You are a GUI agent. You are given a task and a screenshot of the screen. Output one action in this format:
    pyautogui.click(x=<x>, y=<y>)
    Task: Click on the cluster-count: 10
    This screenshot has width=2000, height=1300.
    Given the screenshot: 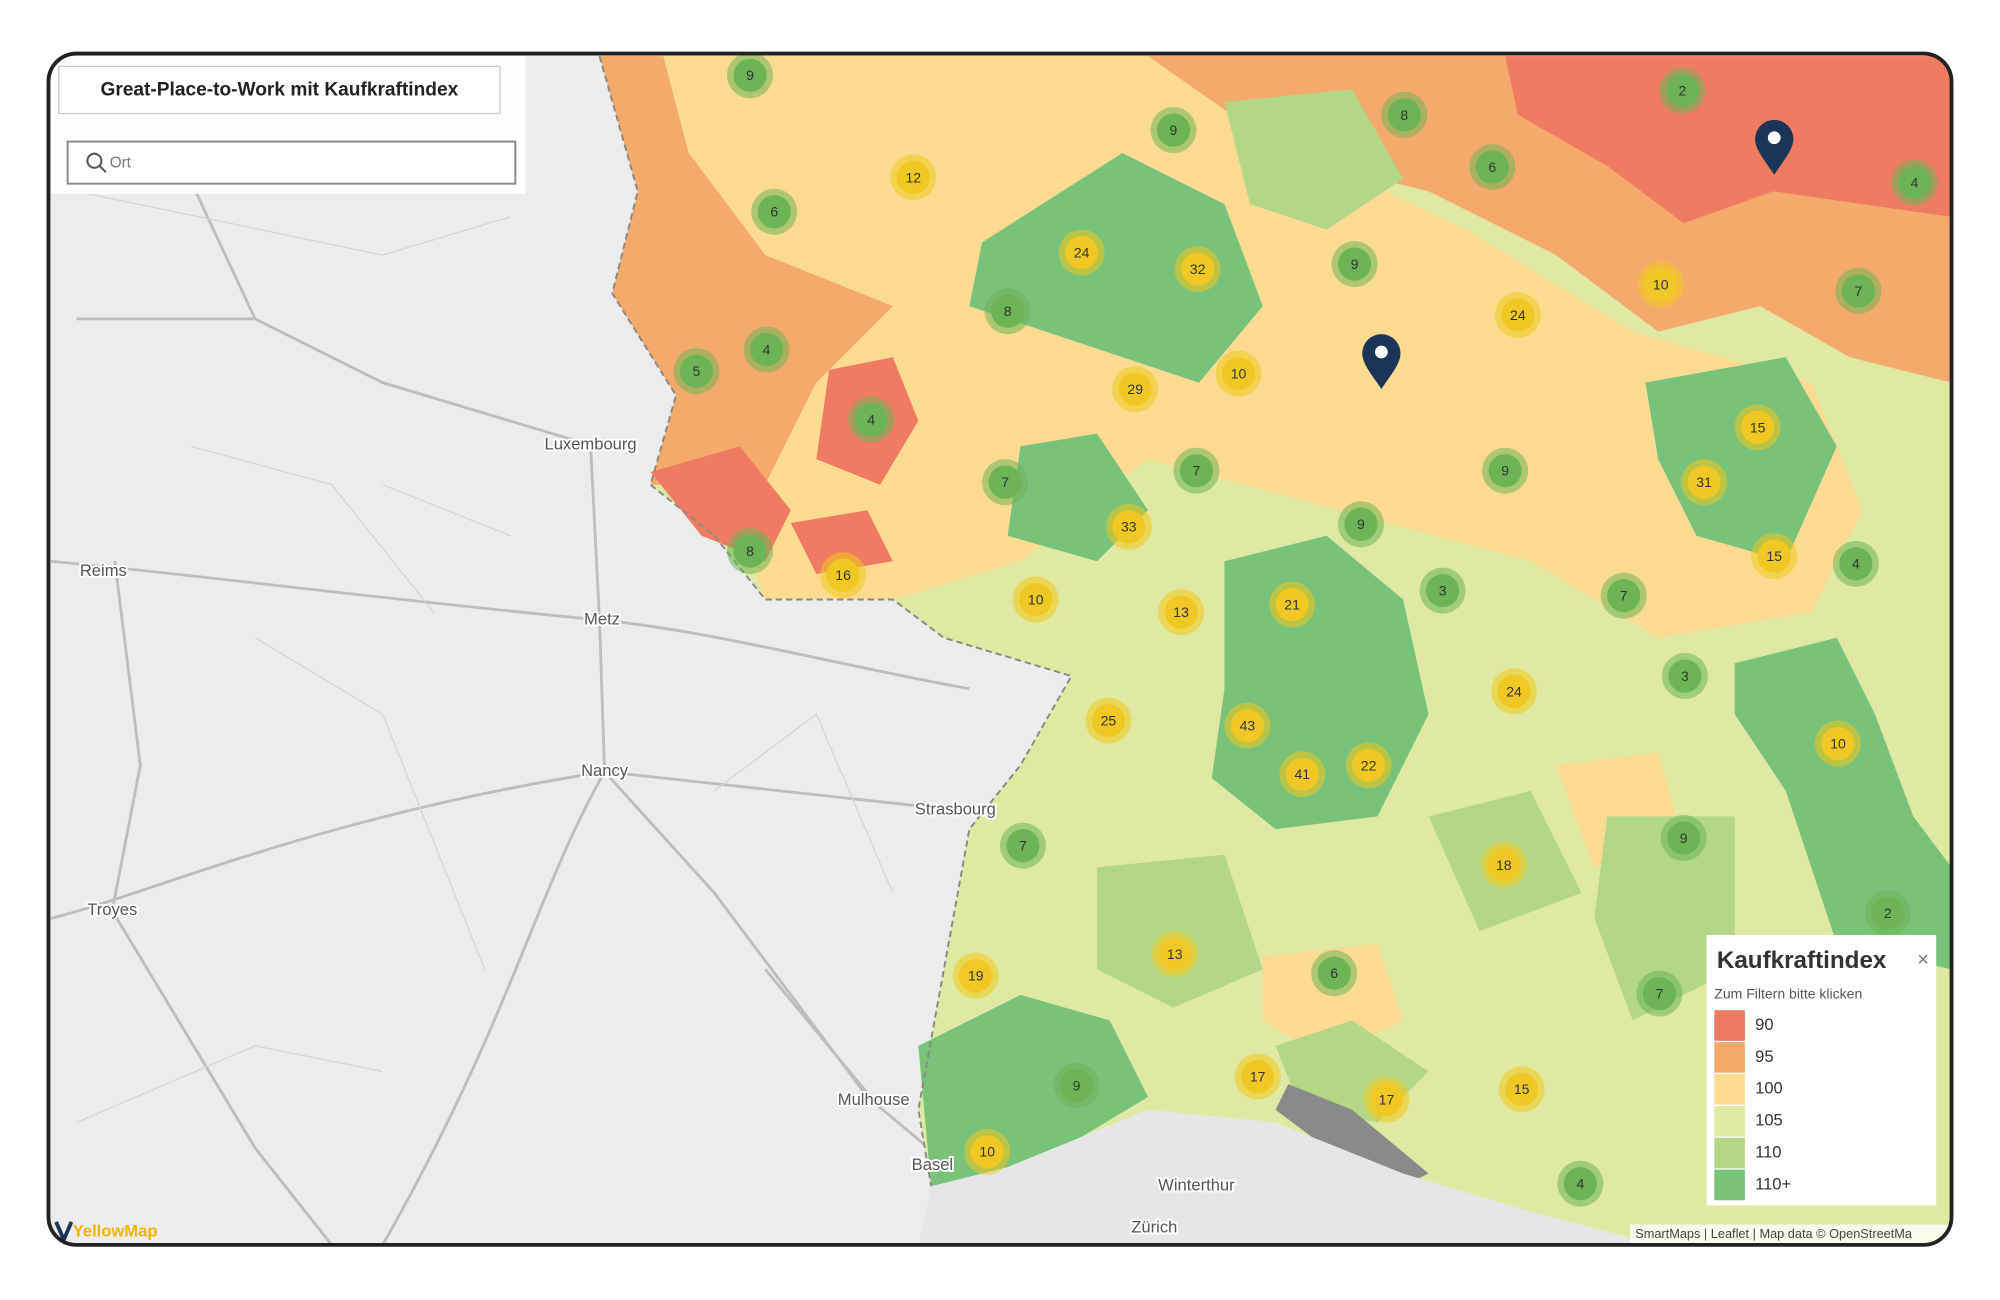 What is the action you would take?
    pyautogui.click(x=1661, y=284)
    